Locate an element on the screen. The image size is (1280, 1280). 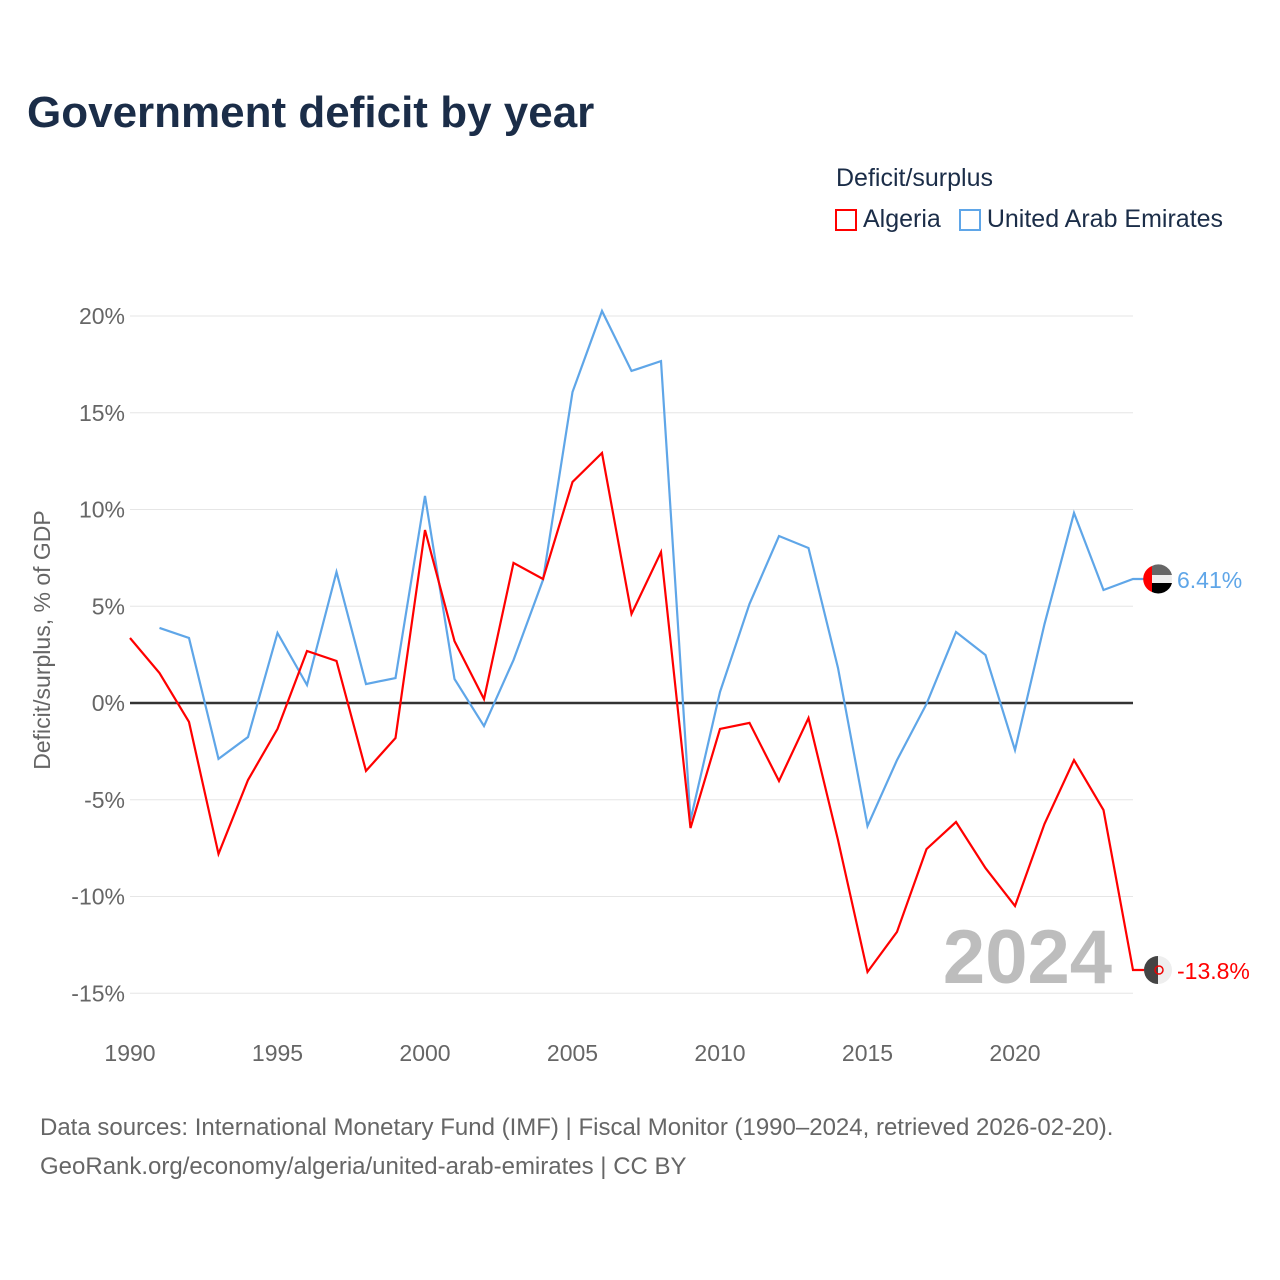
legend: Algeria United Arab Emirates is located at coordinates (1029, 219).